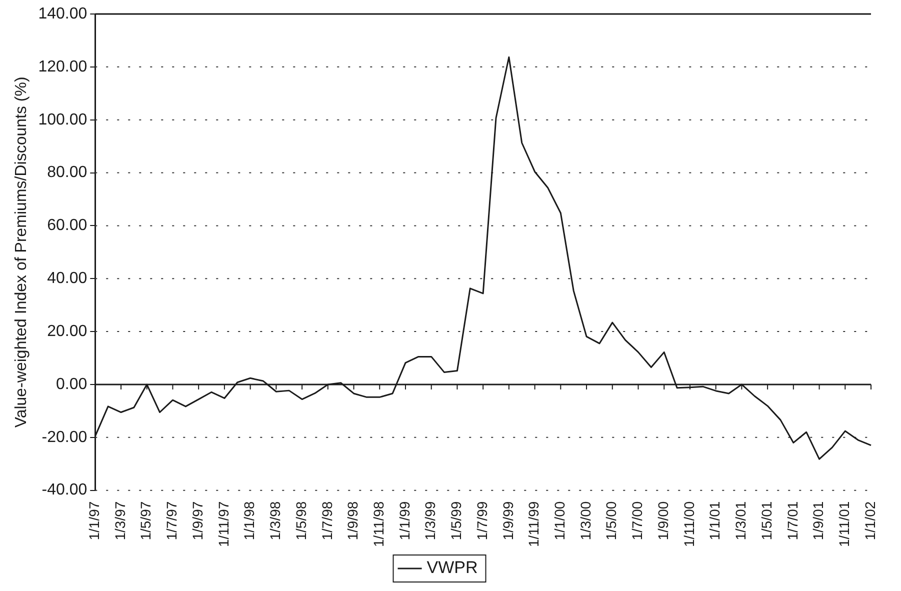  What do you see at coordinates (611, 520) in the screenshot?
I see `x-tick-label: 1/5/00` at bounding box center [611, 520].